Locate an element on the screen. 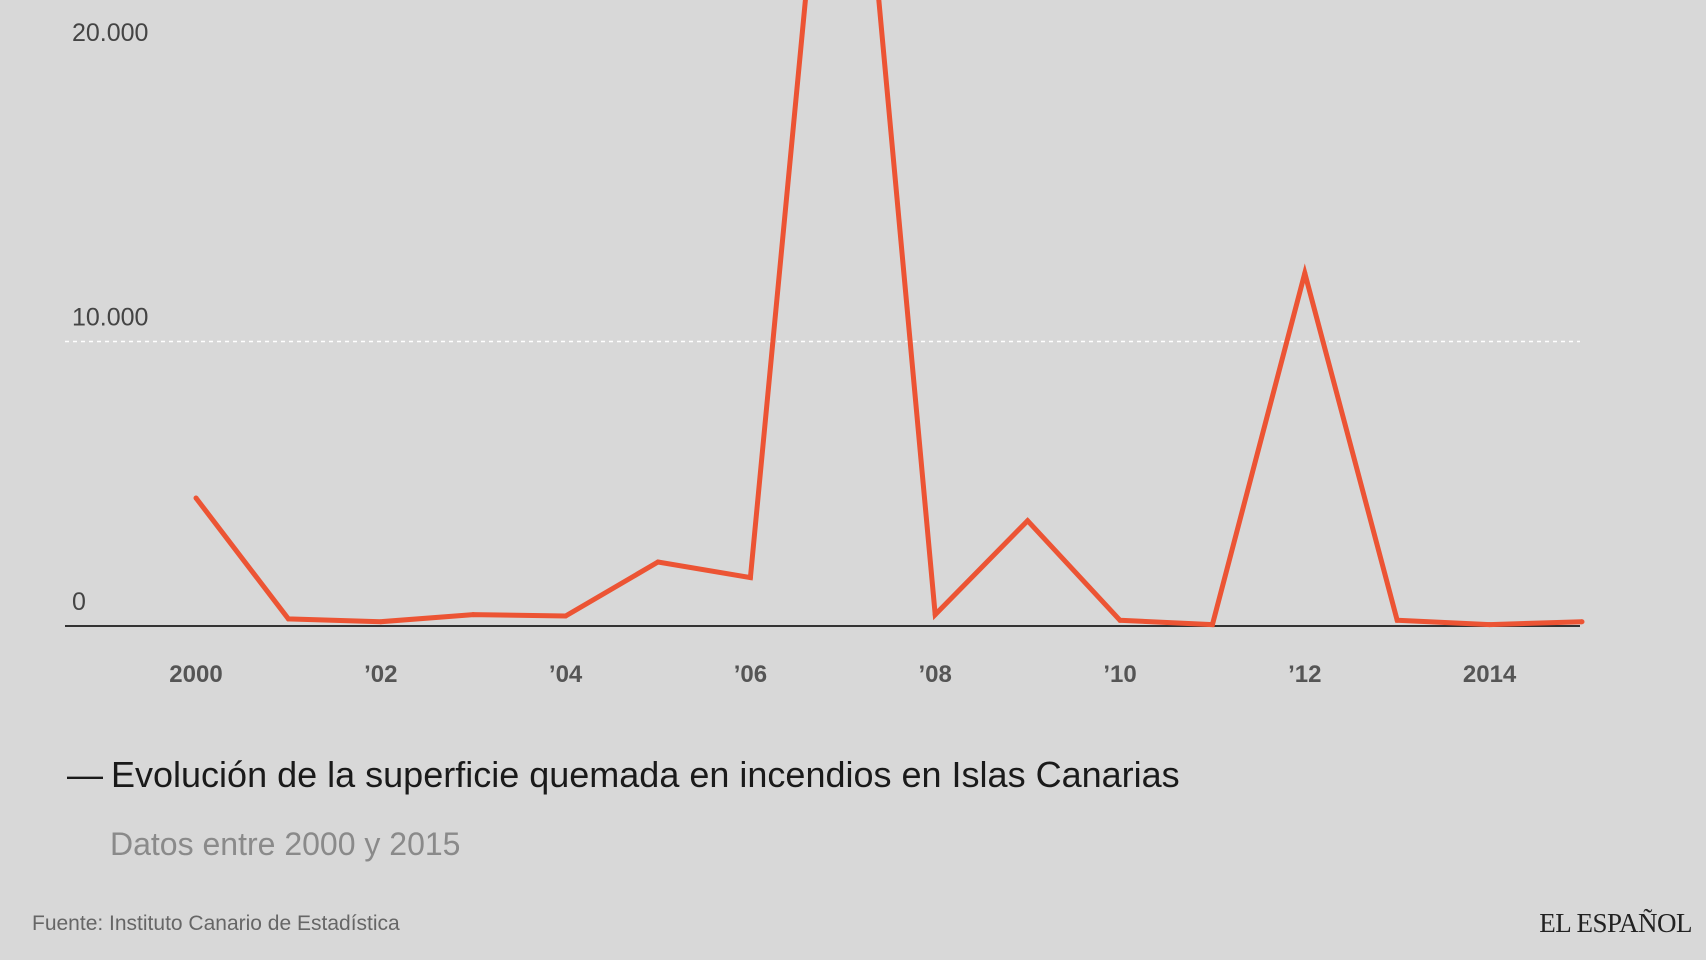 The image size is (1706, 960). chart-subtitle: Datos entre 2000 y 2015 is located at coordinates (285, 844).